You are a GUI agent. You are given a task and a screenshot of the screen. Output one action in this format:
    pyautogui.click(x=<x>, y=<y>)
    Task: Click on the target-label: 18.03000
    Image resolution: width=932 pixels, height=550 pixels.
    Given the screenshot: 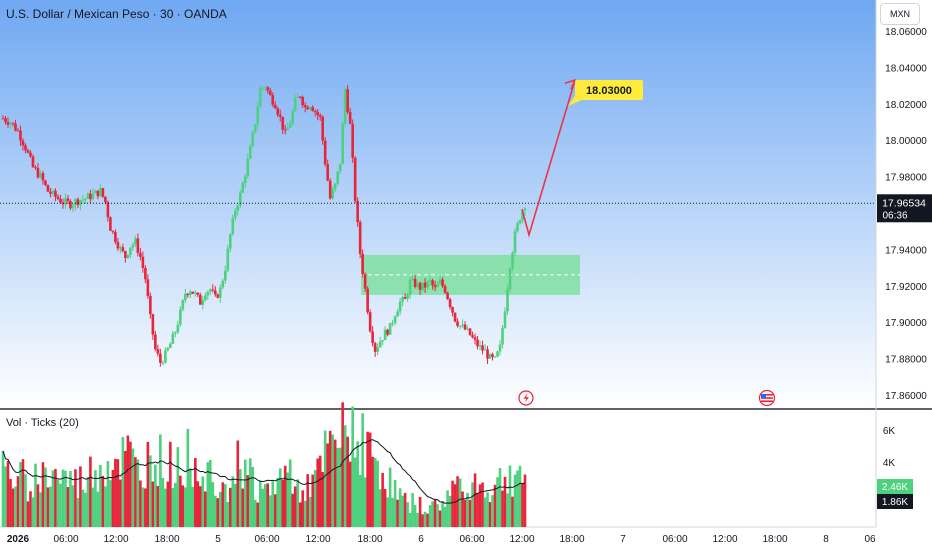 What is the action you would take?
    pyautogui.click(x=605, y=93)
    